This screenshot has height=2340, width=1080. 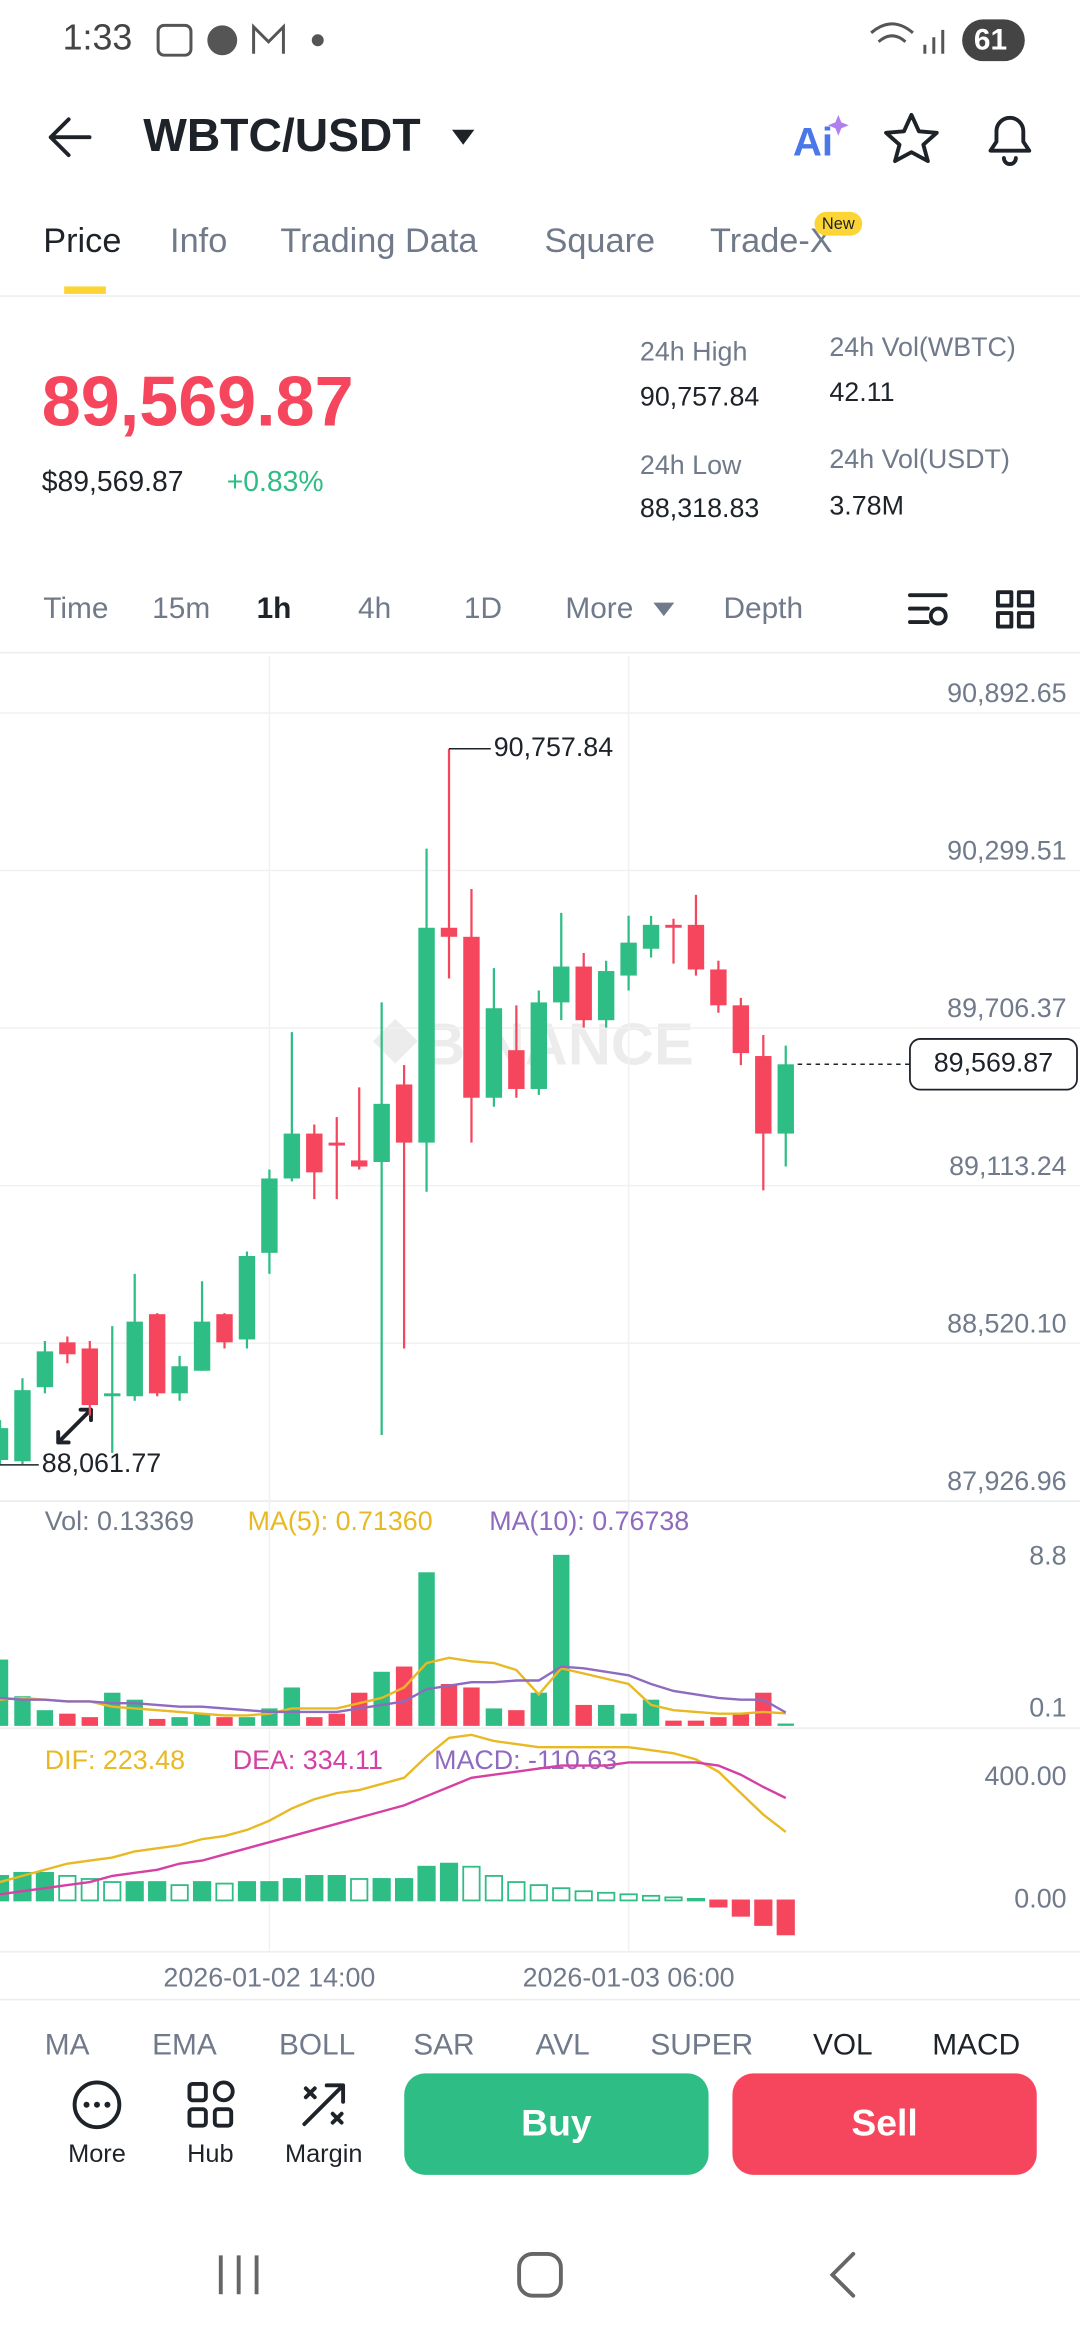 I want to click on tab-info: Info, so click(x=198, y=241).